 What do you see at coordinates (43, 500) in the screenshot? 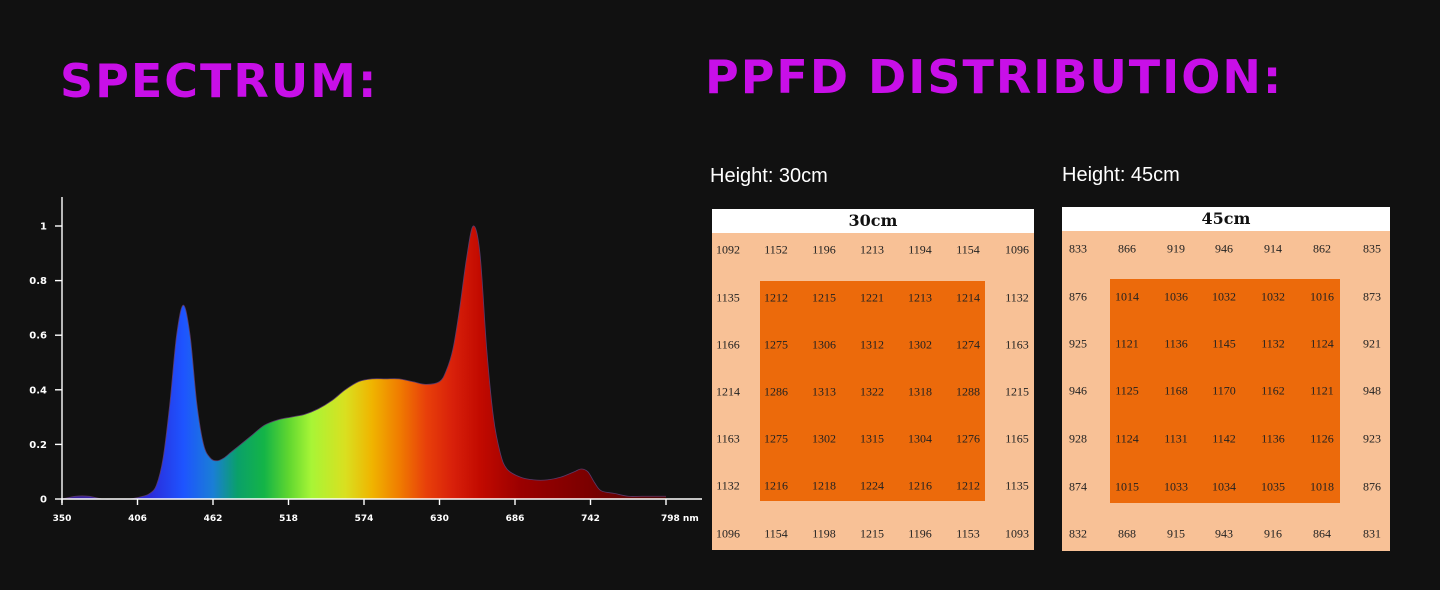
I see `y-tick-label: 0` at bounding box center [43, 500].